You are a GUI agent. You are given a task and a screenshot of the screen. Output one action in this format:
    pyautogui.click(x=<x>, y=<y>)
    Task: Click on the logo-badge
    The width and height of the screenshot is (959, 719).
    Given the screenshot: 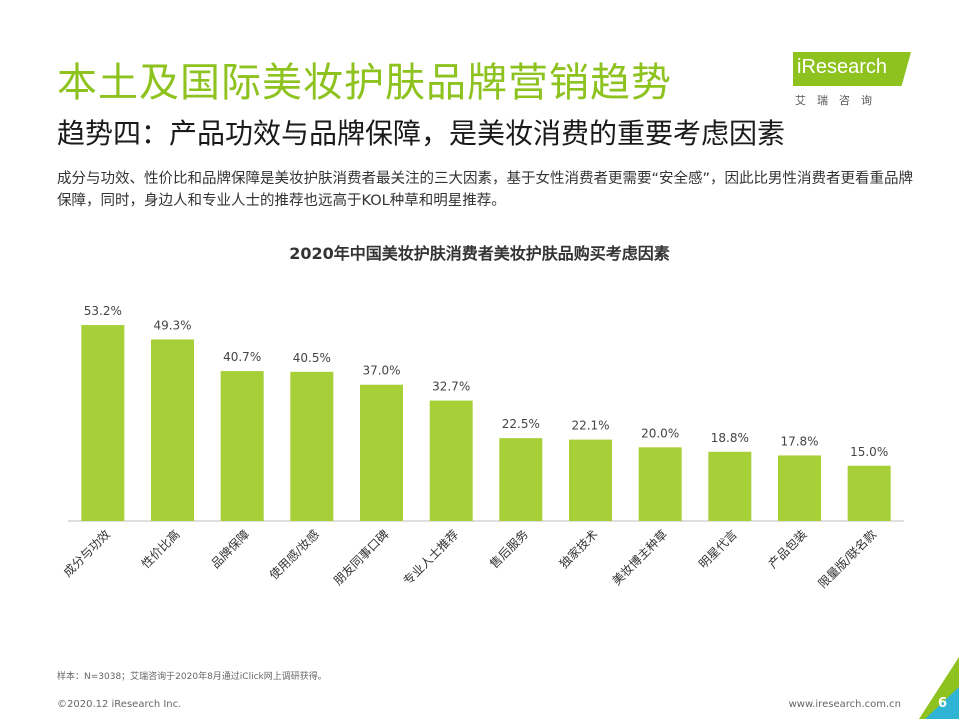 What is the action you would take?
    pyautogui.click(x=852, y=69)
    